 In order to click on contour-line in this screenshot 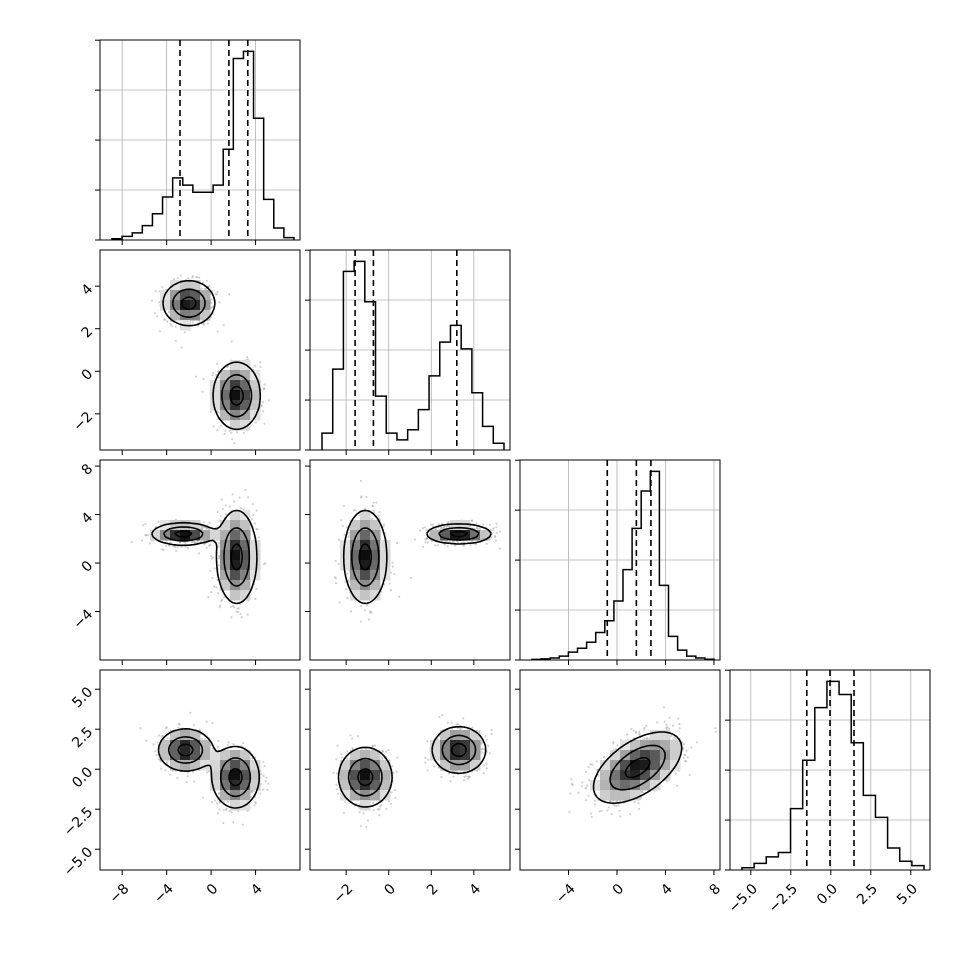, I will do `click(412, 765)`.